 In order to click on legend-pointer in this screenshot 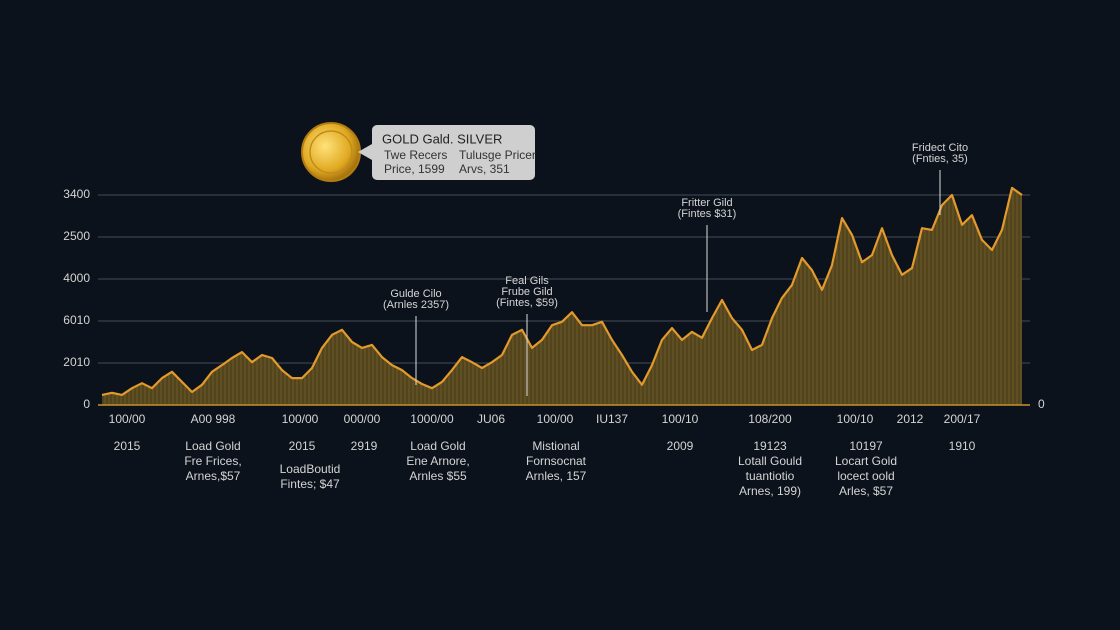, I will do `click(365, 152)`.